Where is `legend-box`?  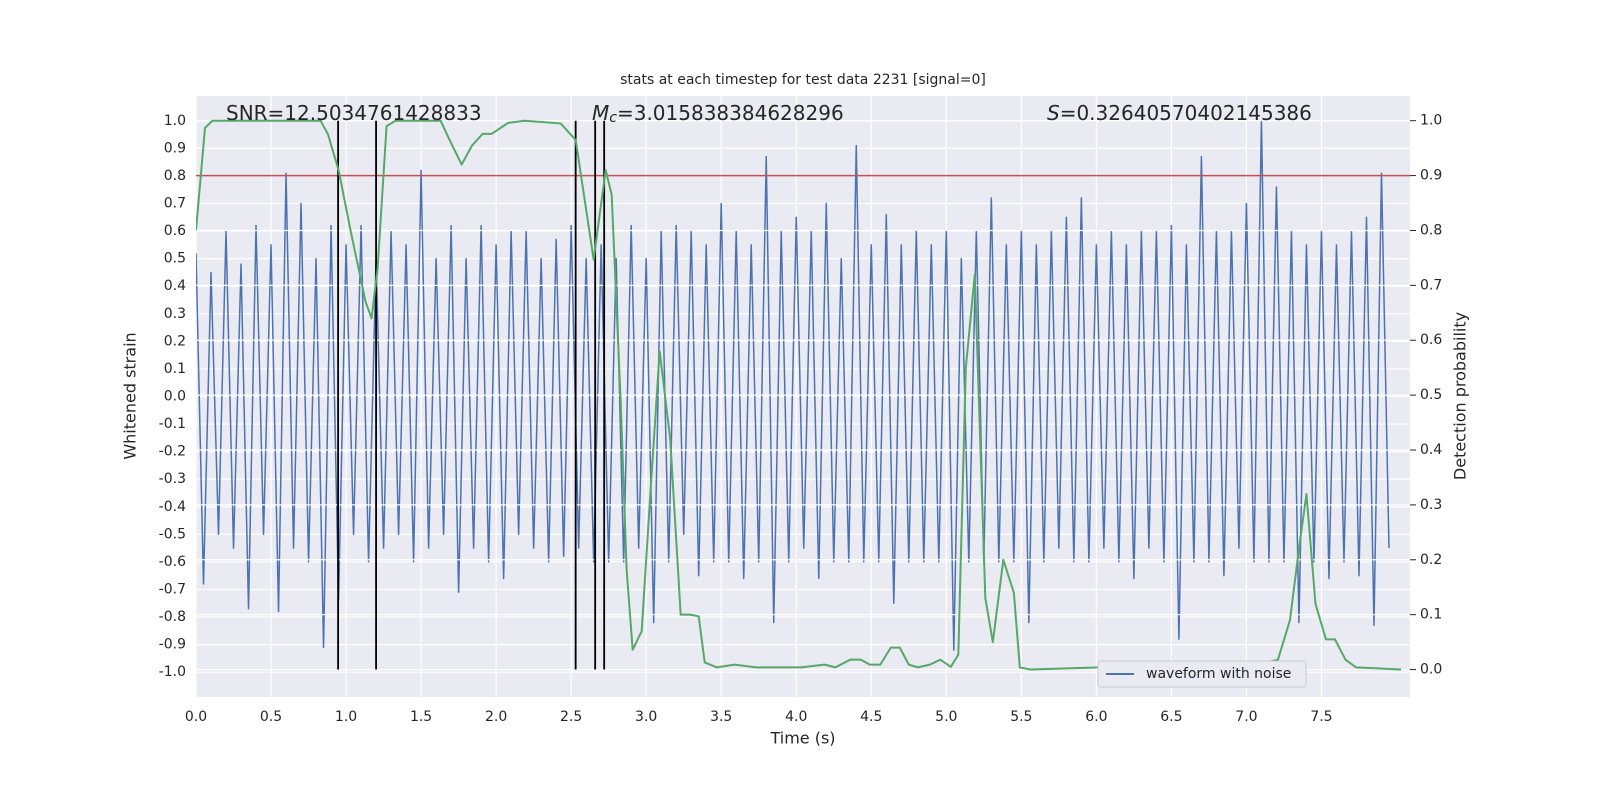
legend-box is located at coordinates (1202, 674).